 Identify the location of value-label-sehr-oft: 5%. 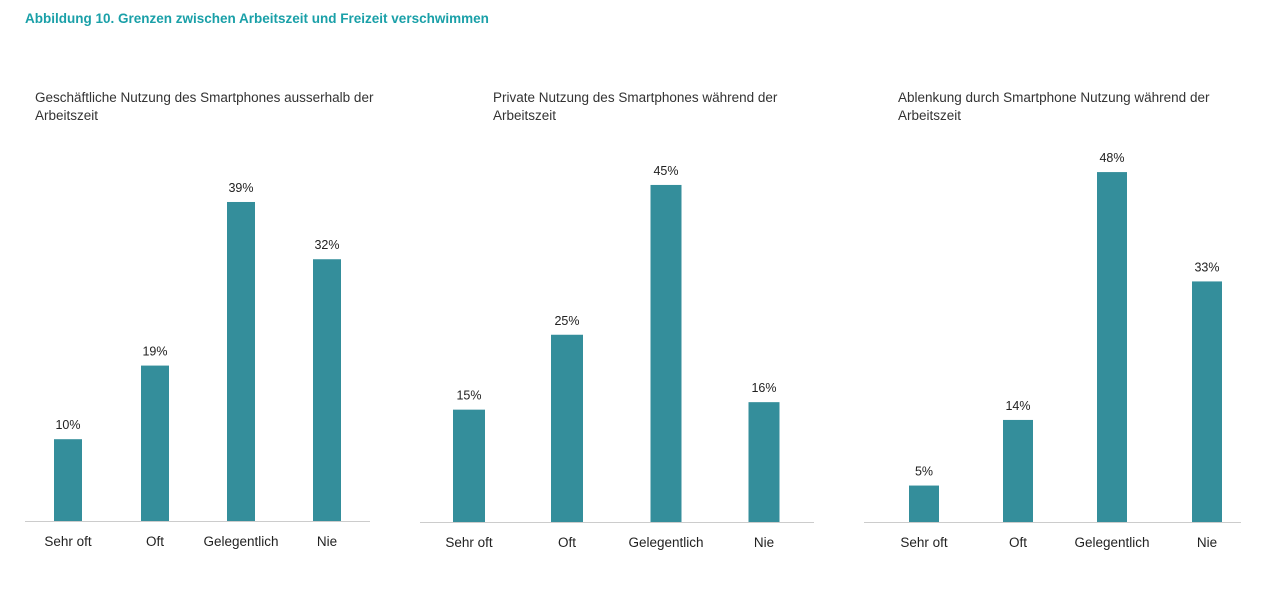
(924, 472).